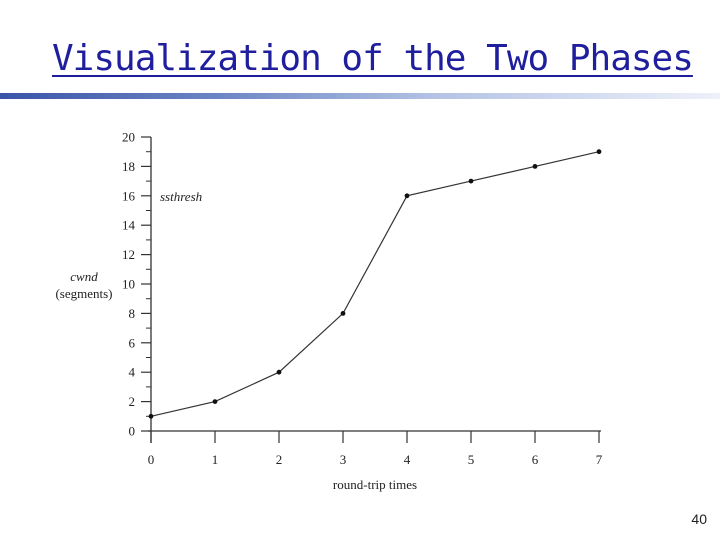 This screenshot has height=540, width=720. Describe the element at coordinates (128, 137) in the screenshot. I see `y-tick-label: 20` at that location.